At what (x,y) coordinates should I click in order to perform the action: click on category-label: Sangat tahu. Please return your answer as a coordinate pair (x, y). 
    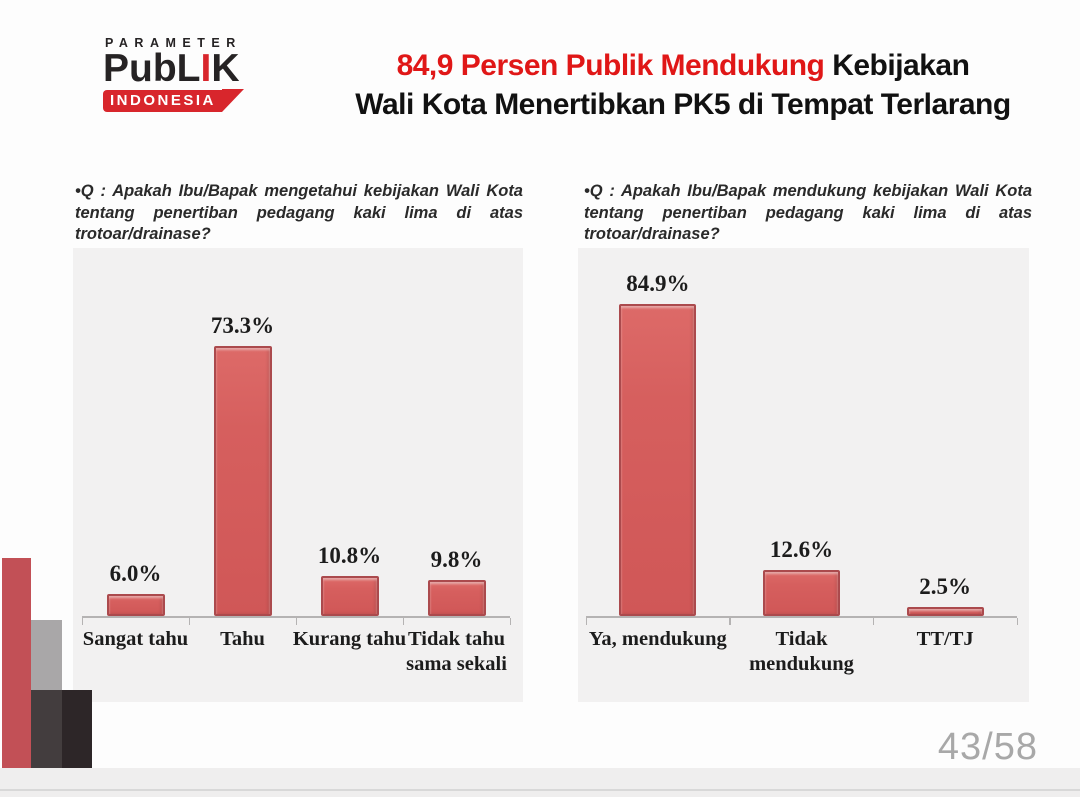
    Looking at the image, I should click on (135, 639).